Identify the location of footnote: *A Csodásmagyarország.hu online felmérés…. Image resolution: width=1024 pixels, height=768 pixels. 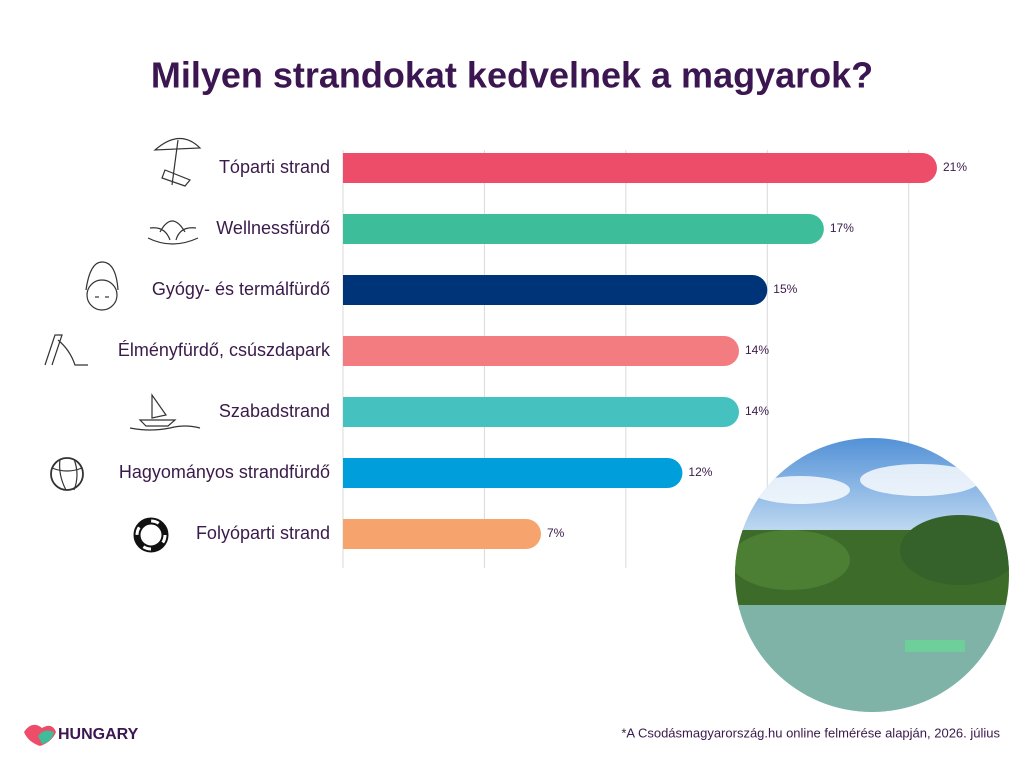
(810, 732).